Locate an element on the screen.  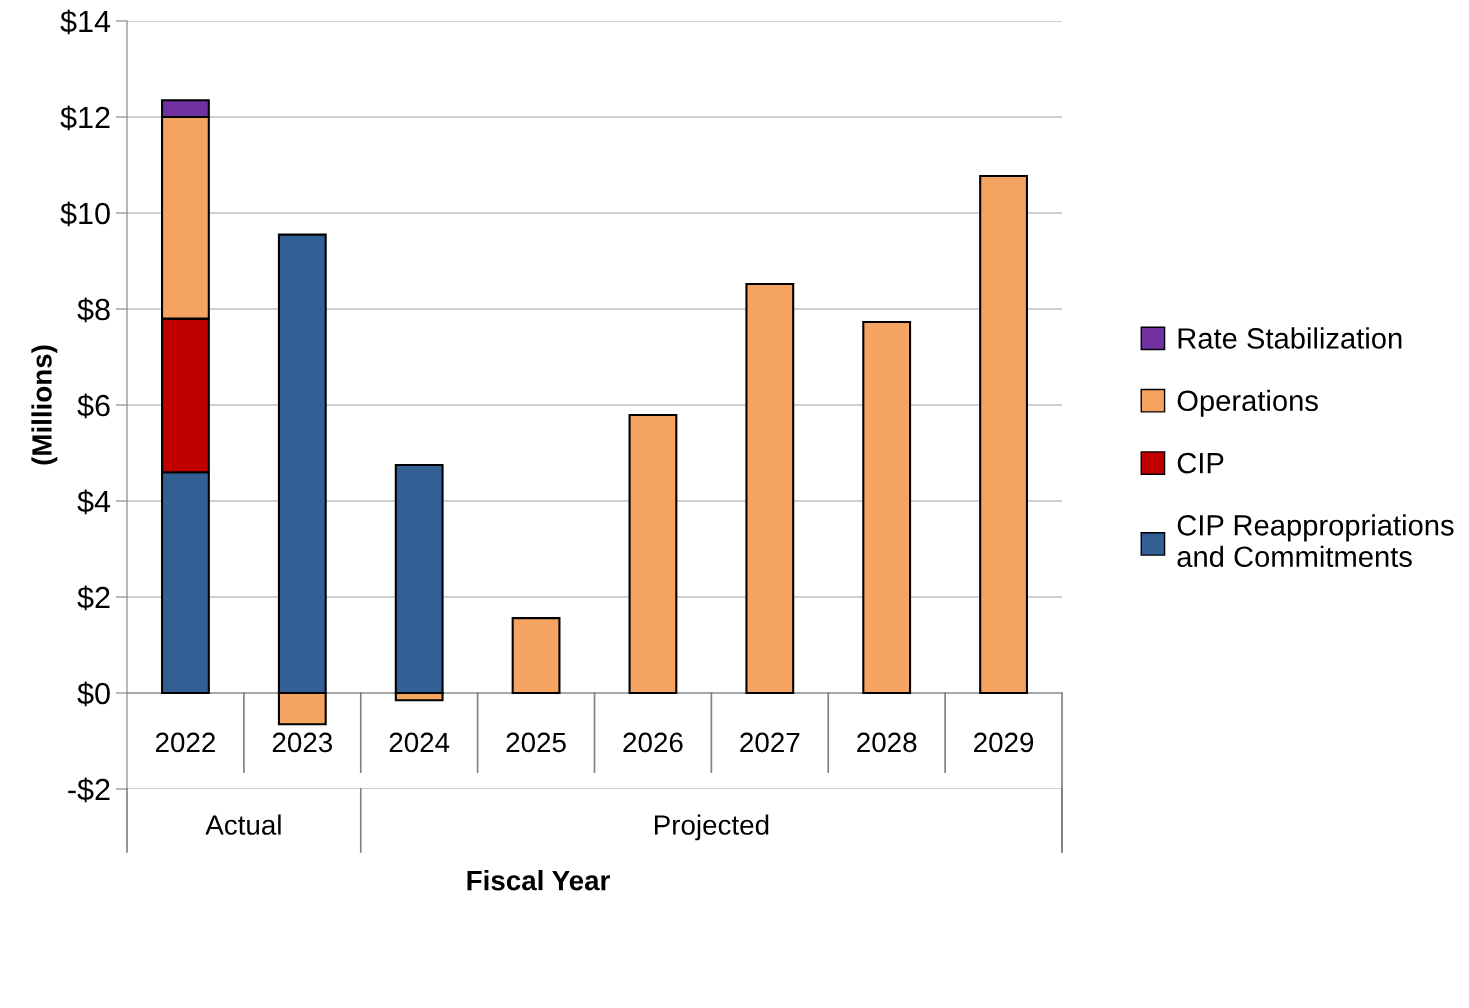
x-tick-label: 2027 is located at coordinates (770, 742).